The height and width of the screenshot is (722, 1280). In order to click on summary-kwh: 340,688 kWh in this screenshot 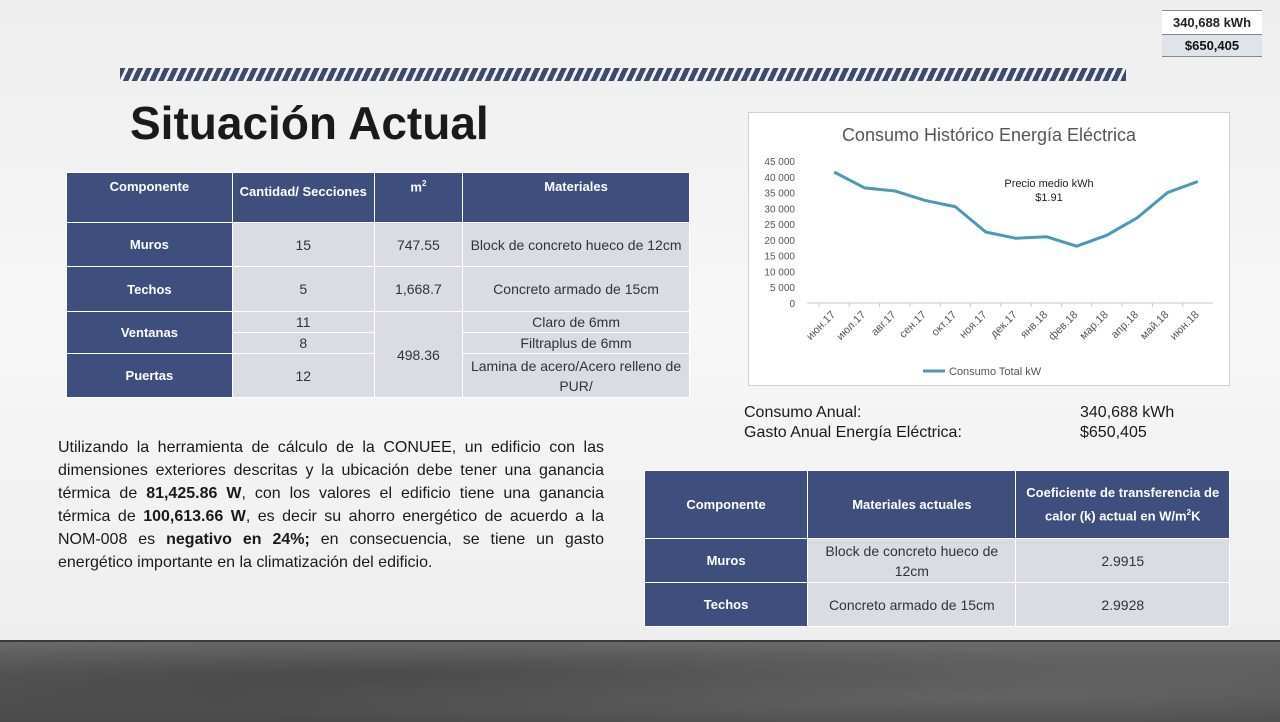, I will do `click(1212, 22)`.